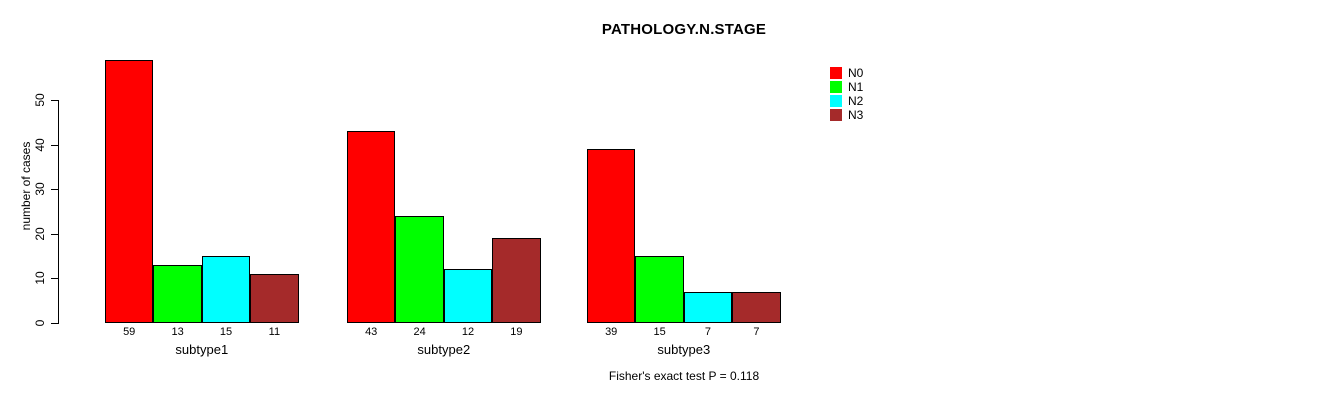 The width and height of the screenshot is (1340, 400). What do you see at coordinates (40, 323) in the screenshot?
I see `y-axis-tick-label: 0` at bounding box center [40, 323].